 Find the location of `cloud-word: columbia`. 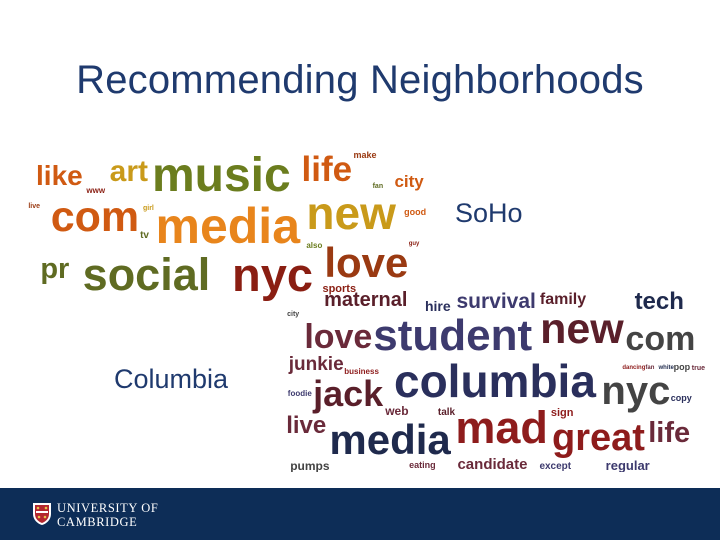

cloud-word: columbia is located at coordinates (495, 381).